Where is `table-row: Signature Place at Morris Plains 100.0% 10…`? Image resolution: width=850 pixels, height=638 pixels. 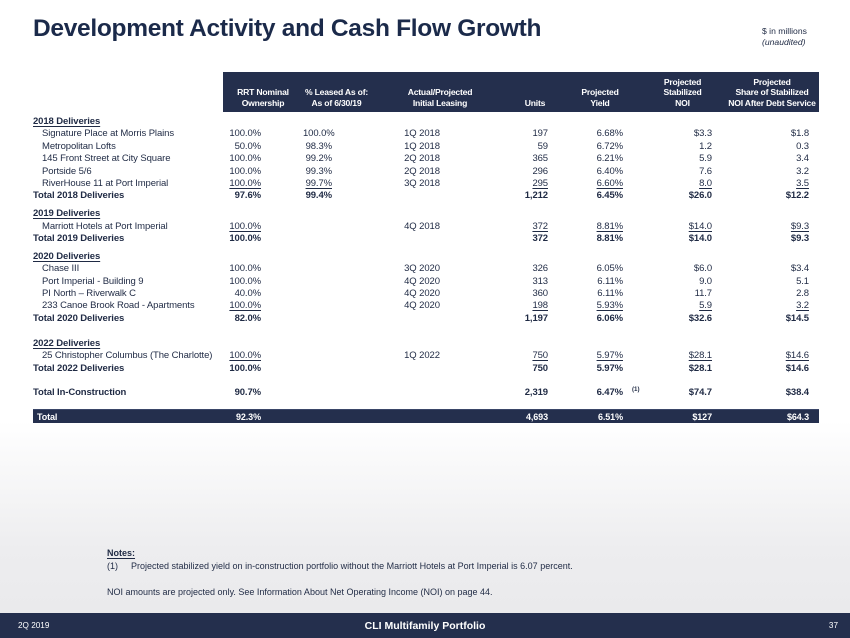 table-row: Signature Place at Morris Plains 100.0% 10… is located at coordinates (426, 134).